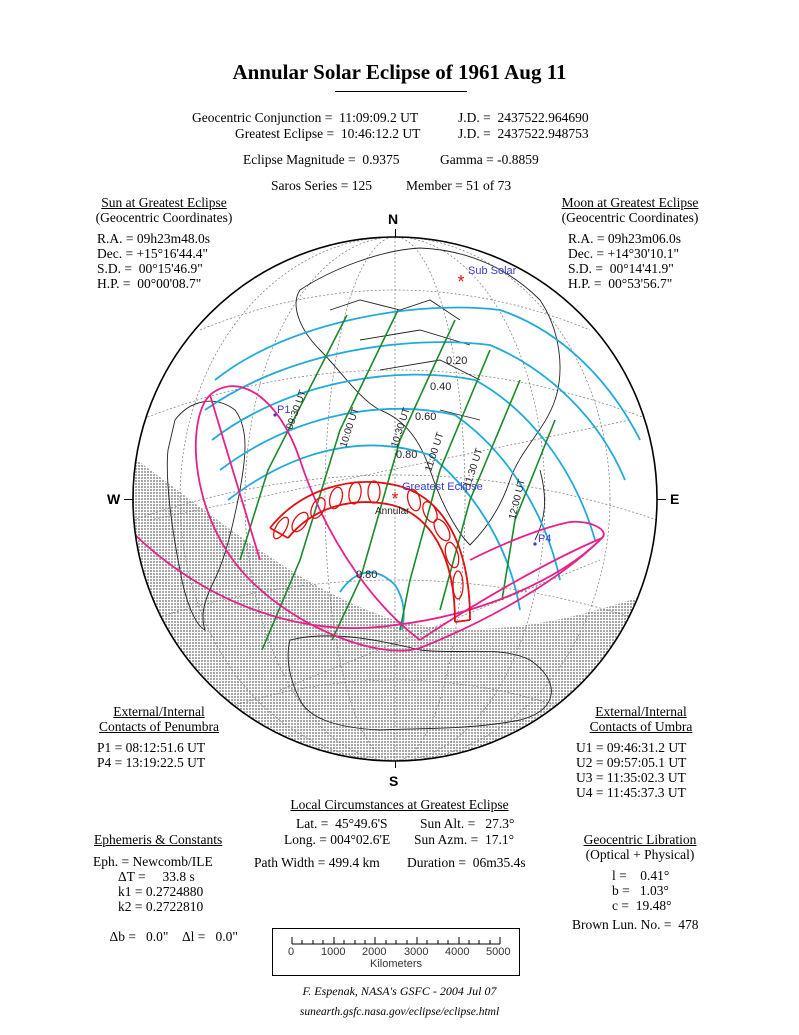  I want to click on local-sun-azm: Sun Azm. = 17.1°, so click(464, 839).